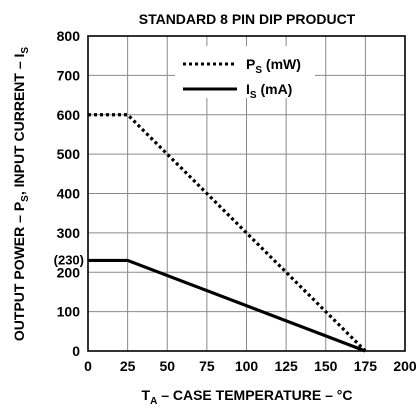  What do you see at coordinates (247, 397) in the screenshot?
I see `x-axis-label: TA – CASE TEMPERATURE – °C` at bounding box center [247, 397].